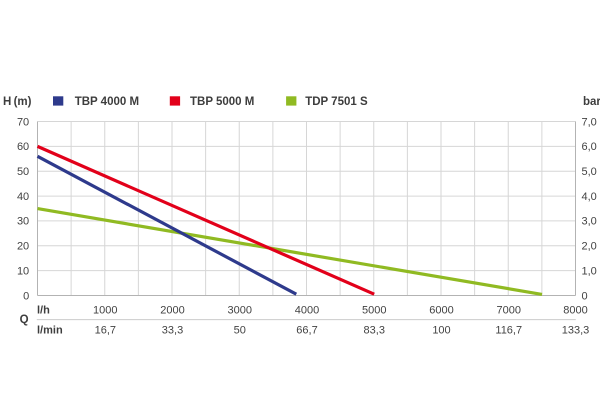 The height and width of the screenshot is (400, 600). Describe the element at coordinates (240, 311) in the screenshot. I see `svg-text: 3000` at that location.